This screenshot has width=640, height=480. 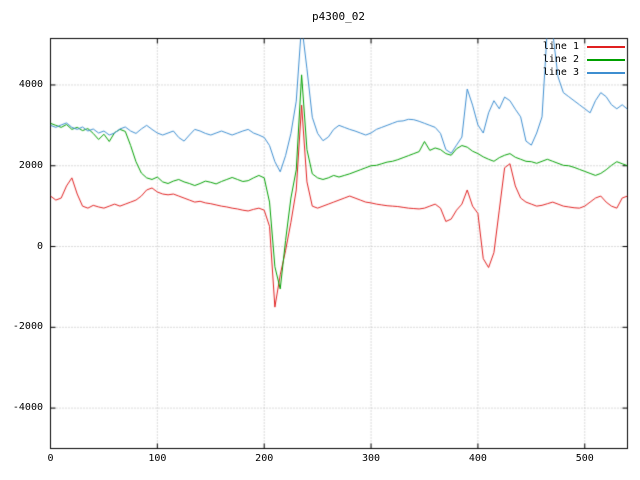 What do you see at coordinates (560, 72) in the screenshot?
I see `legend-label: line 3` at bounding box center [560, 72].